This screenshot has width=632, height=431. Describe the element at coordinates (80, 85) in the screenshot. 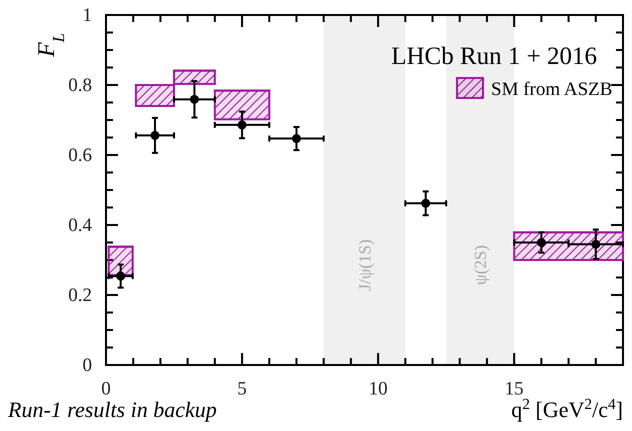

I see `y-tick-label: 0.8` at that location.